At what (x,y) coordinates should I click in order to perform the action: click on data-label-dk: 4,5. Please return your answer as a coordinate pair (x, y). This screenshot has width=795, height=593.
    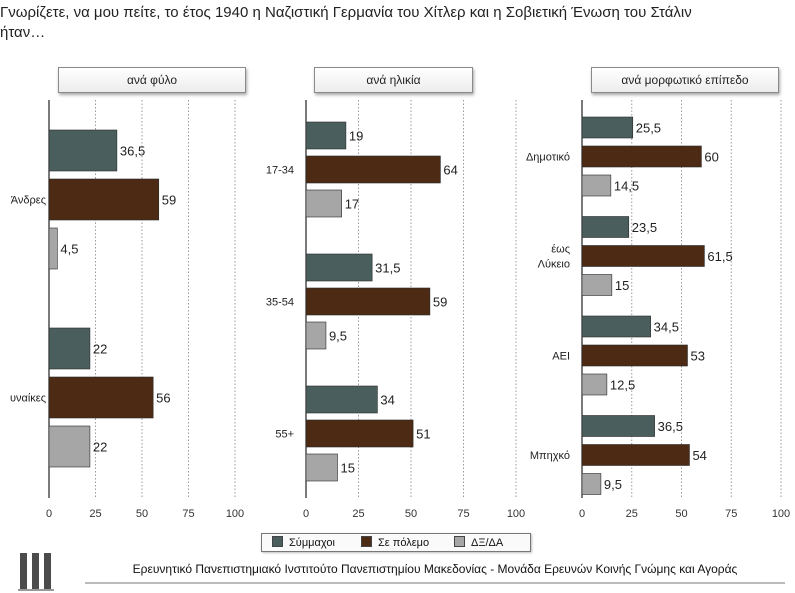
    Looking at the image, I should click on (69, 249).